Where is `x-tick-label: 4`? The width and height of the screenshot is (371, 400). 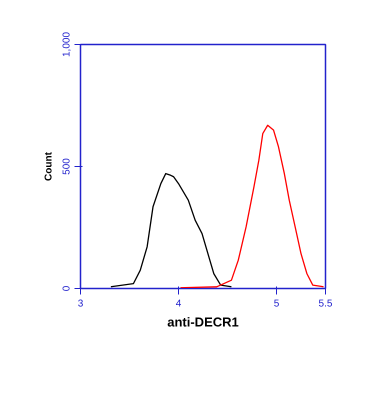 x-tick-label: 4 is located at coordinates (179, 304).